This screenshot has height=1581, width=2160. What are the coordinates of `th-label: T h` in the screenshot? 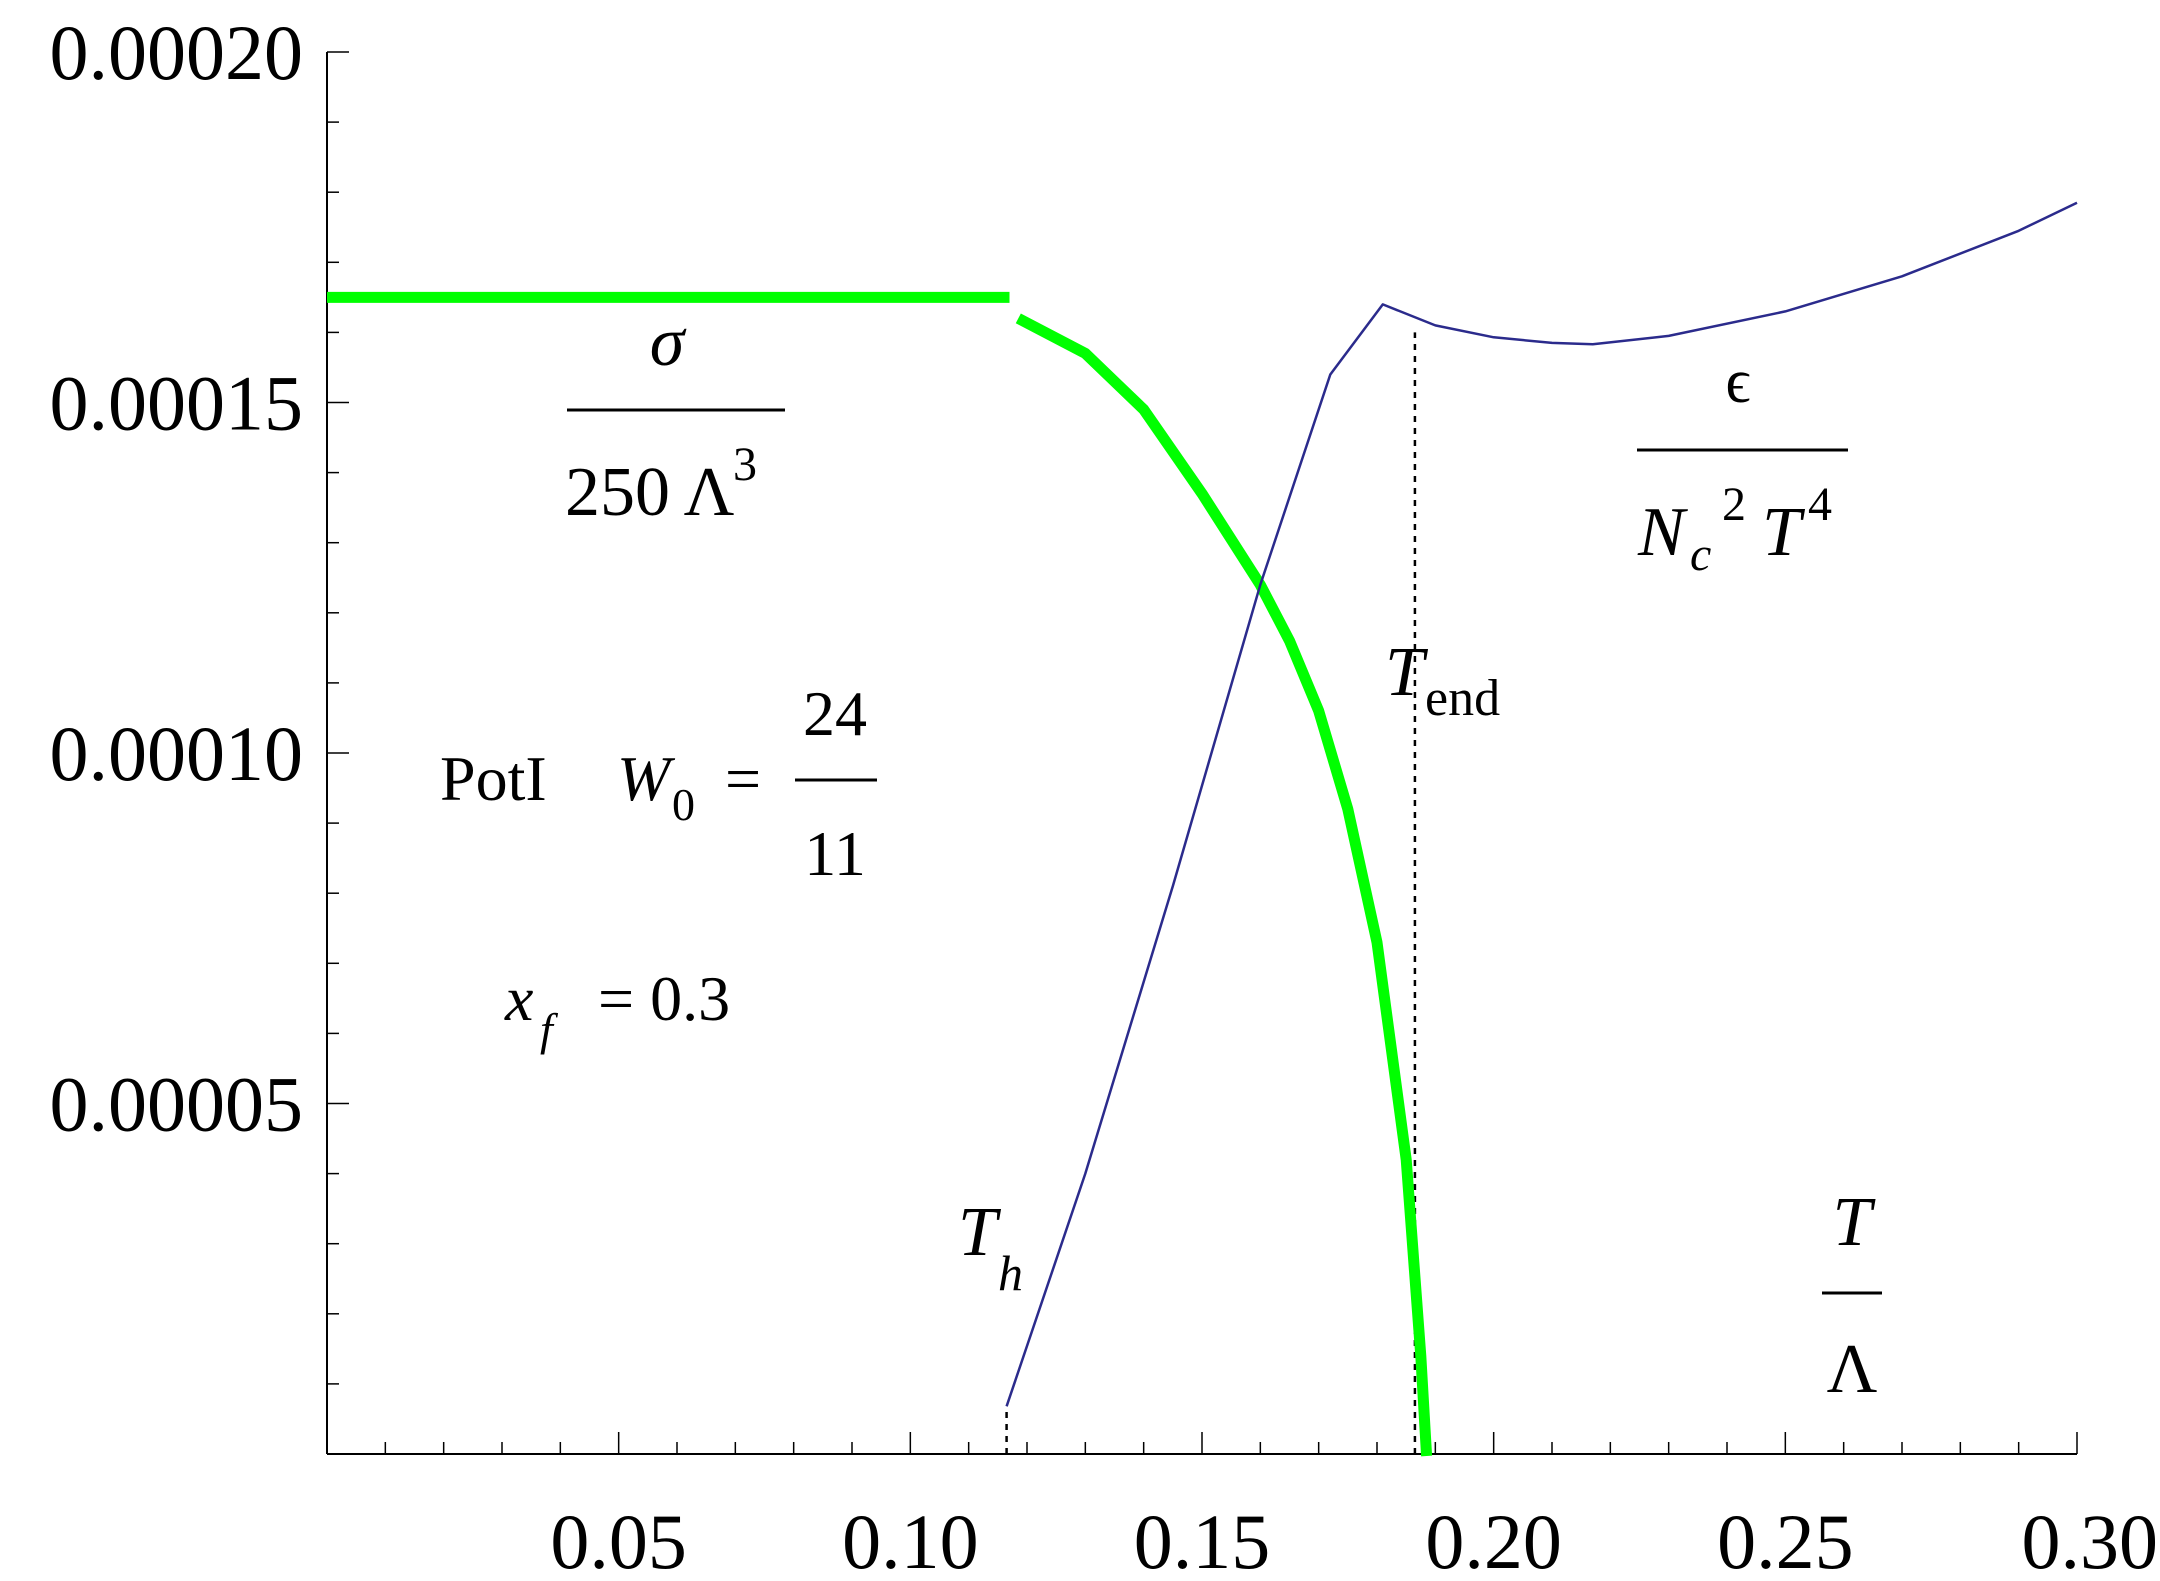 It's located at (990, 1247).